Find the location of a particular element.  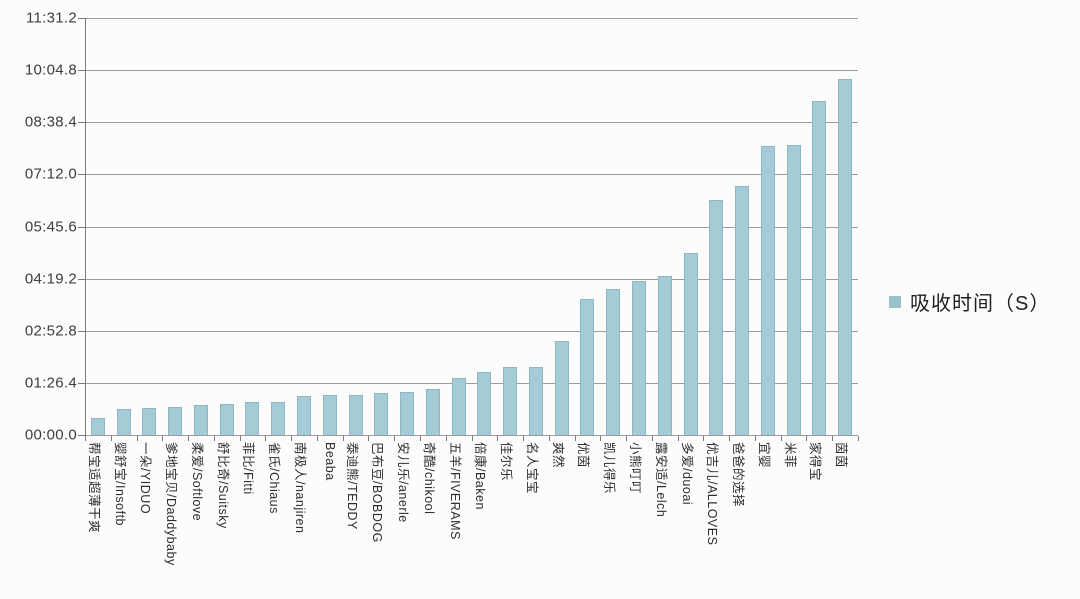

y-axis-label: 04:19.2 is located at coordinates (50, 279).